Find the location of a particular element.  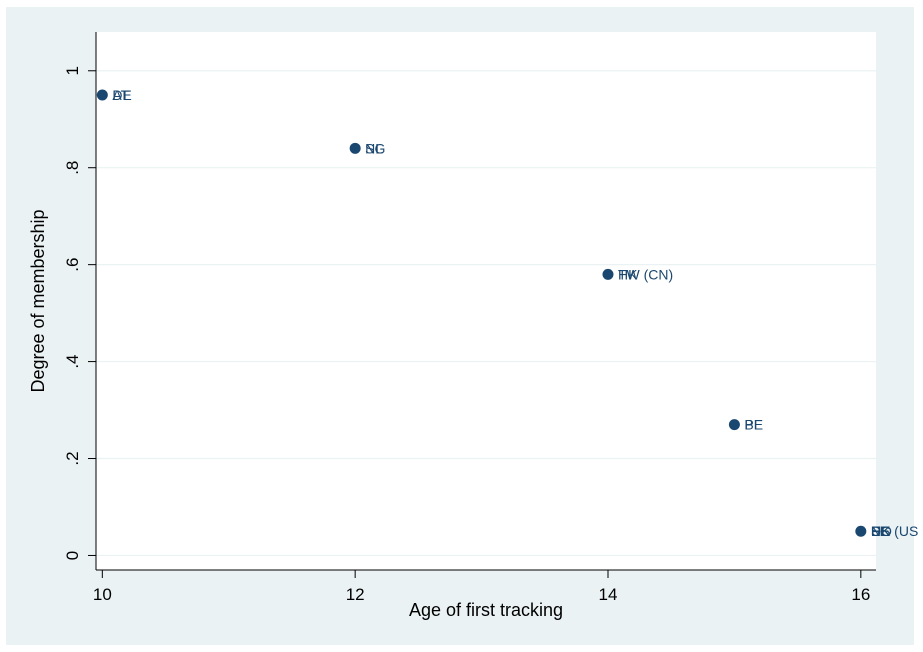

point-label: NO is located at coordinates (881, 531).